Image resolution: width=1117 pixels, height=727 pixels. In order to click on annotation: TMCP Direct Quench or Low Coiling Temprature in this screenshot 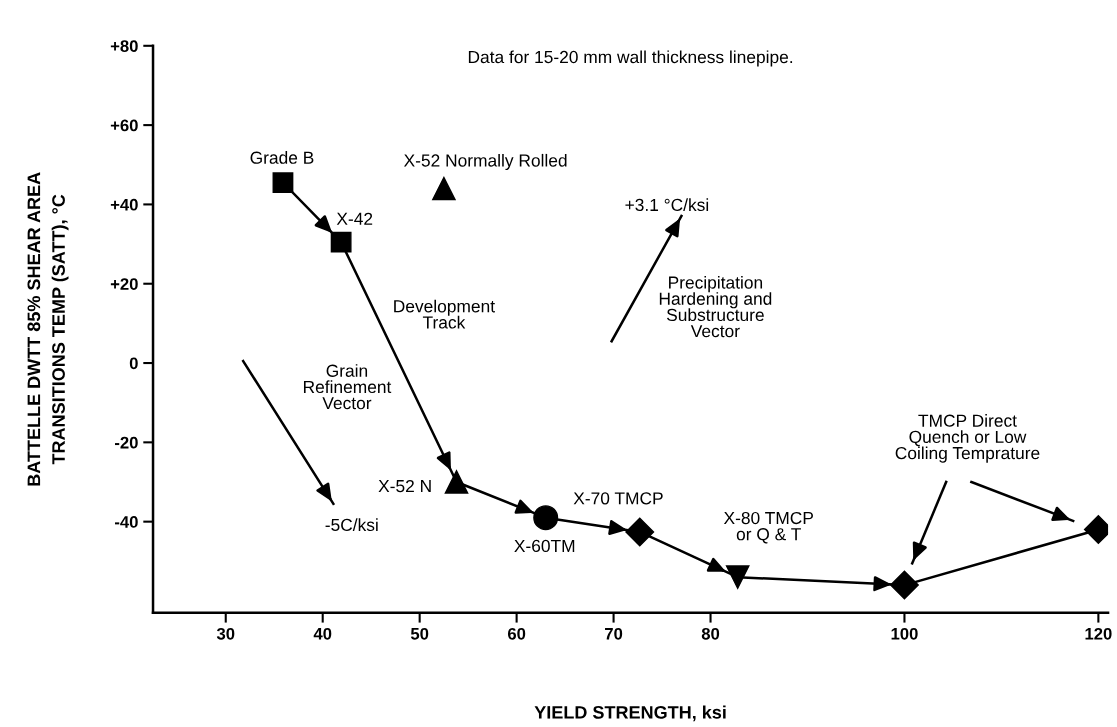, I will do `click(967, 438)`.